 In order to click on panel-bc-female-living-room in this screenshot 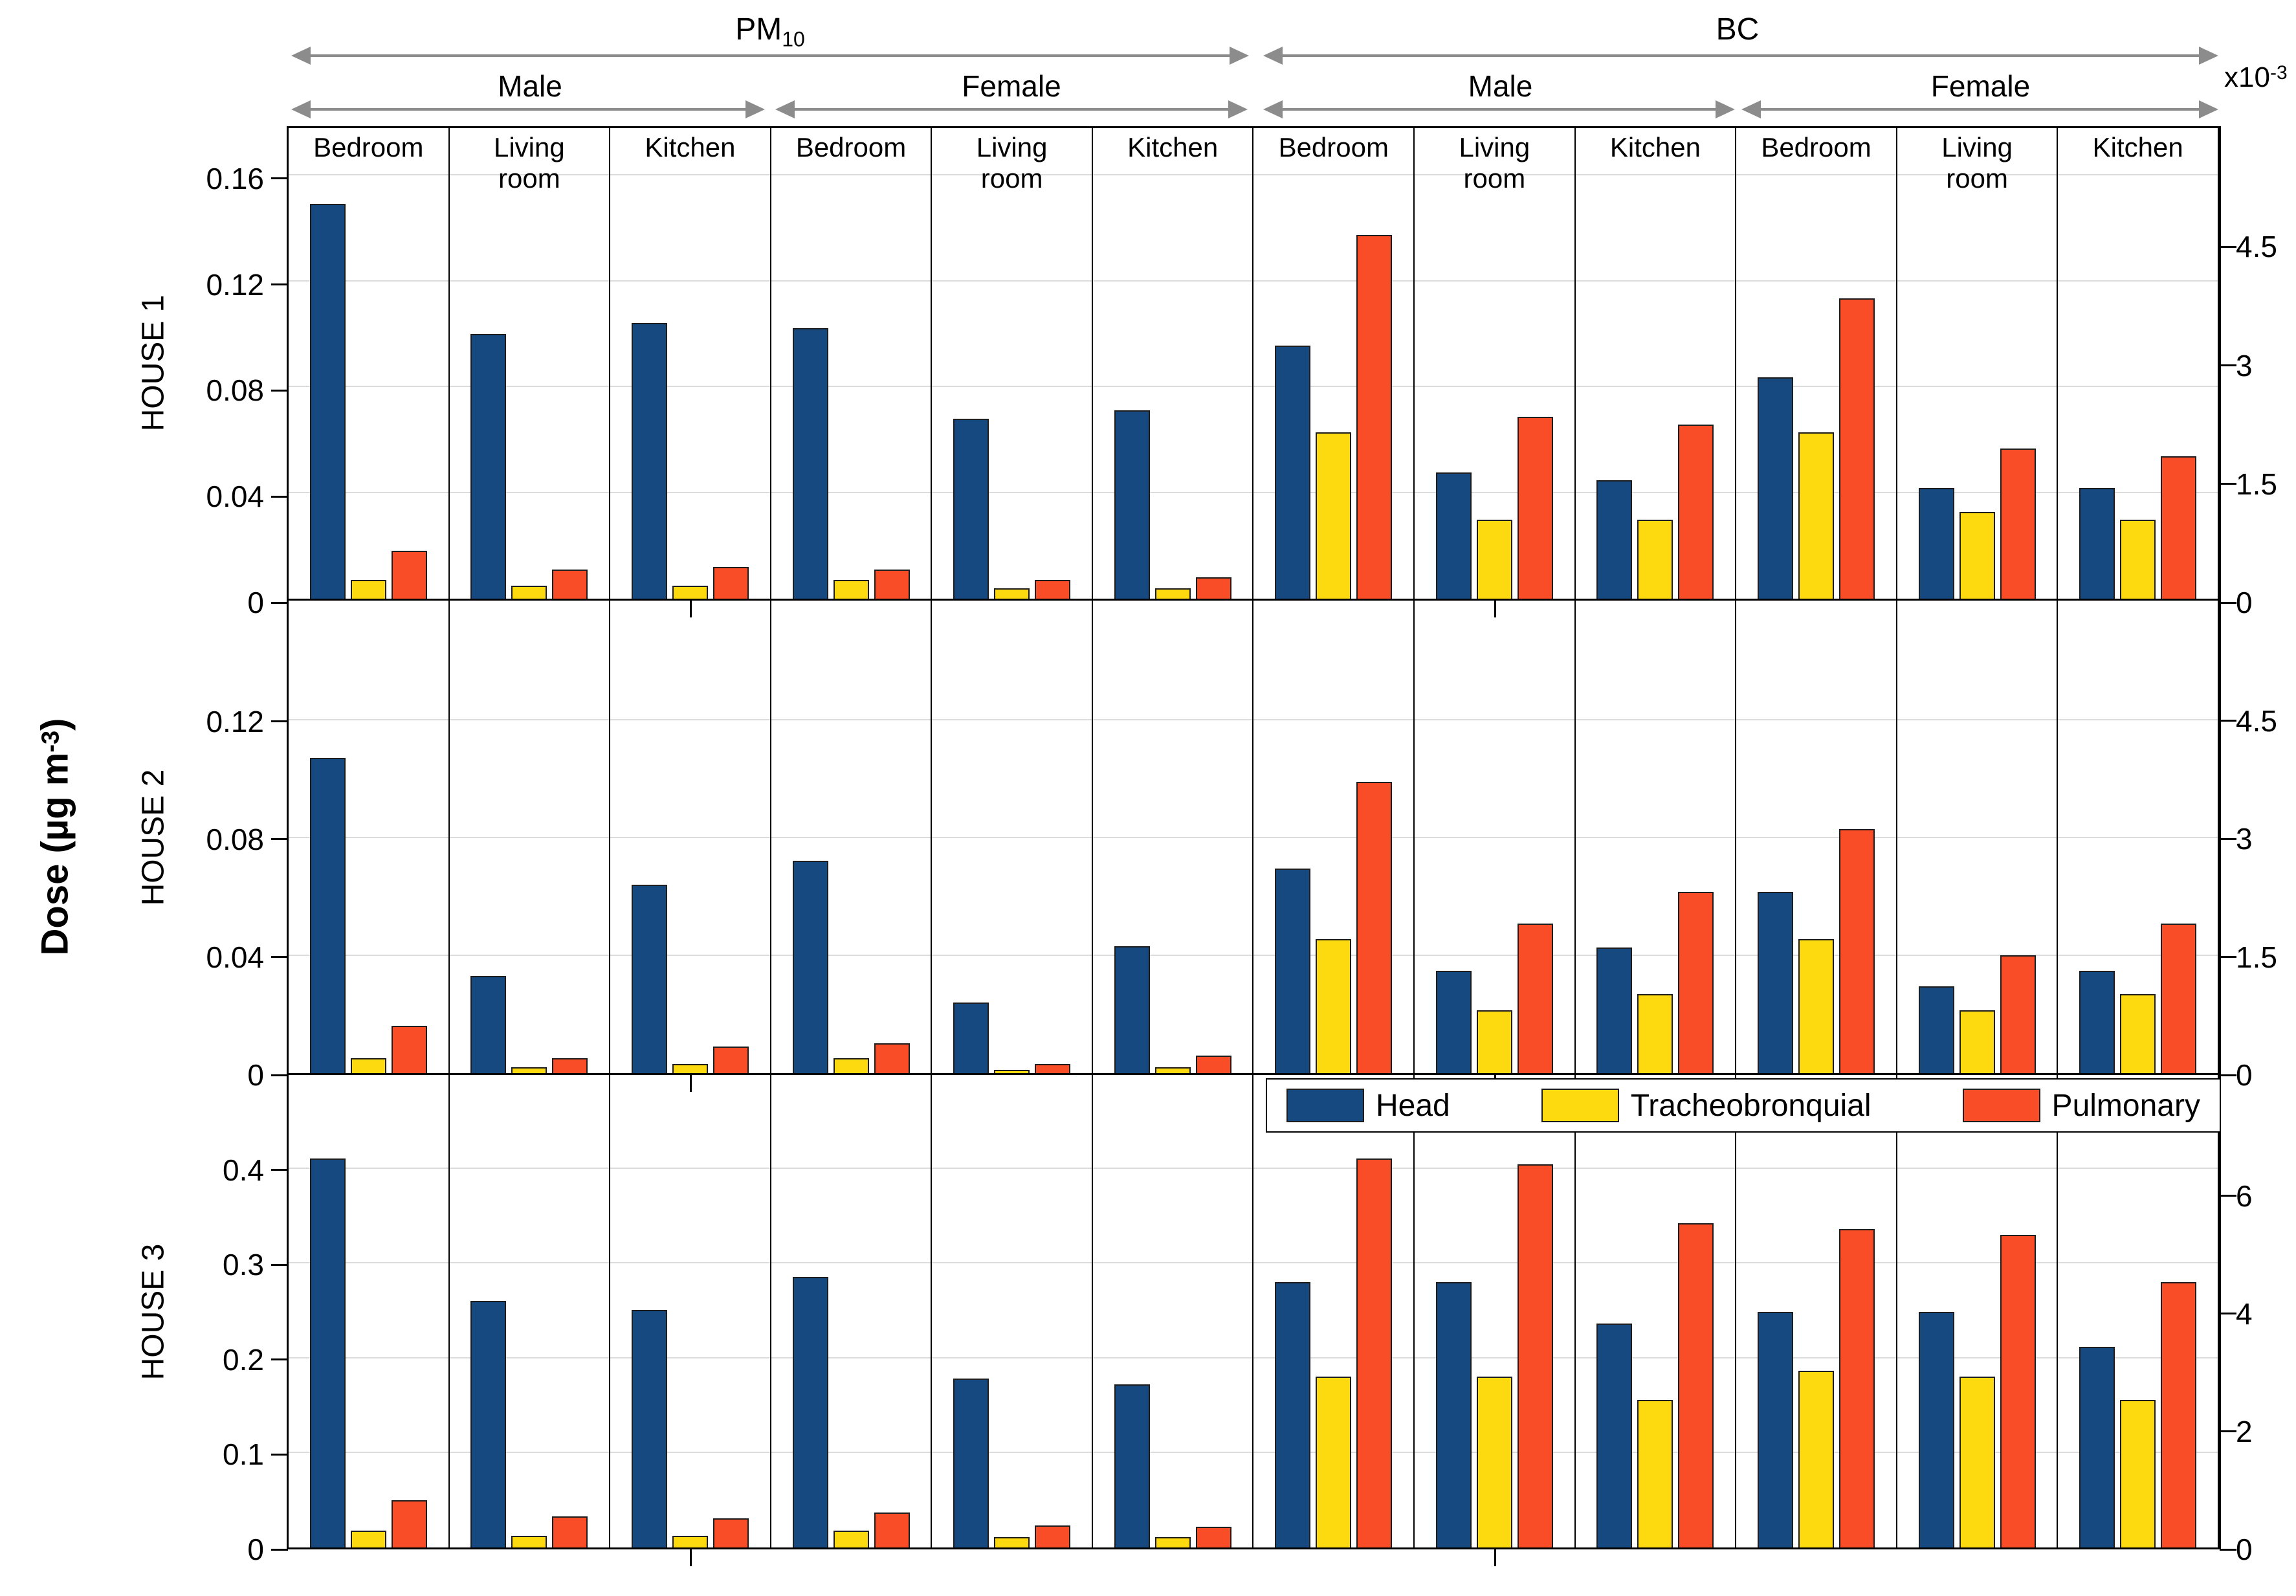, I will do `click(1978, 1311)`.